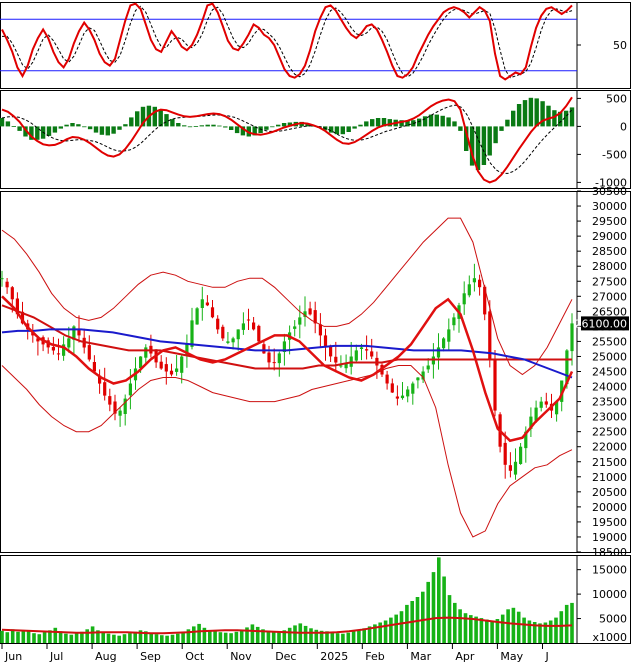 This screenshot has width=631, height=669. Describe the element at coordinates (609, 296) in the screenshot. I see `price-tick-label: 27000` at that location.